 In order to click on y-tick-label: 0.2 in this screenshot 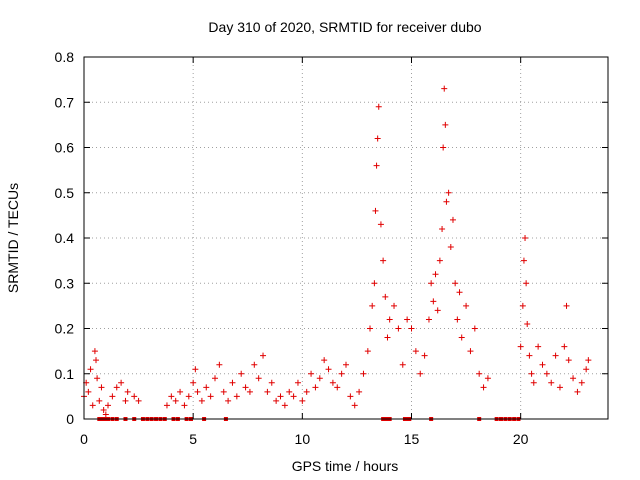, I will do `click(65, 329)`.